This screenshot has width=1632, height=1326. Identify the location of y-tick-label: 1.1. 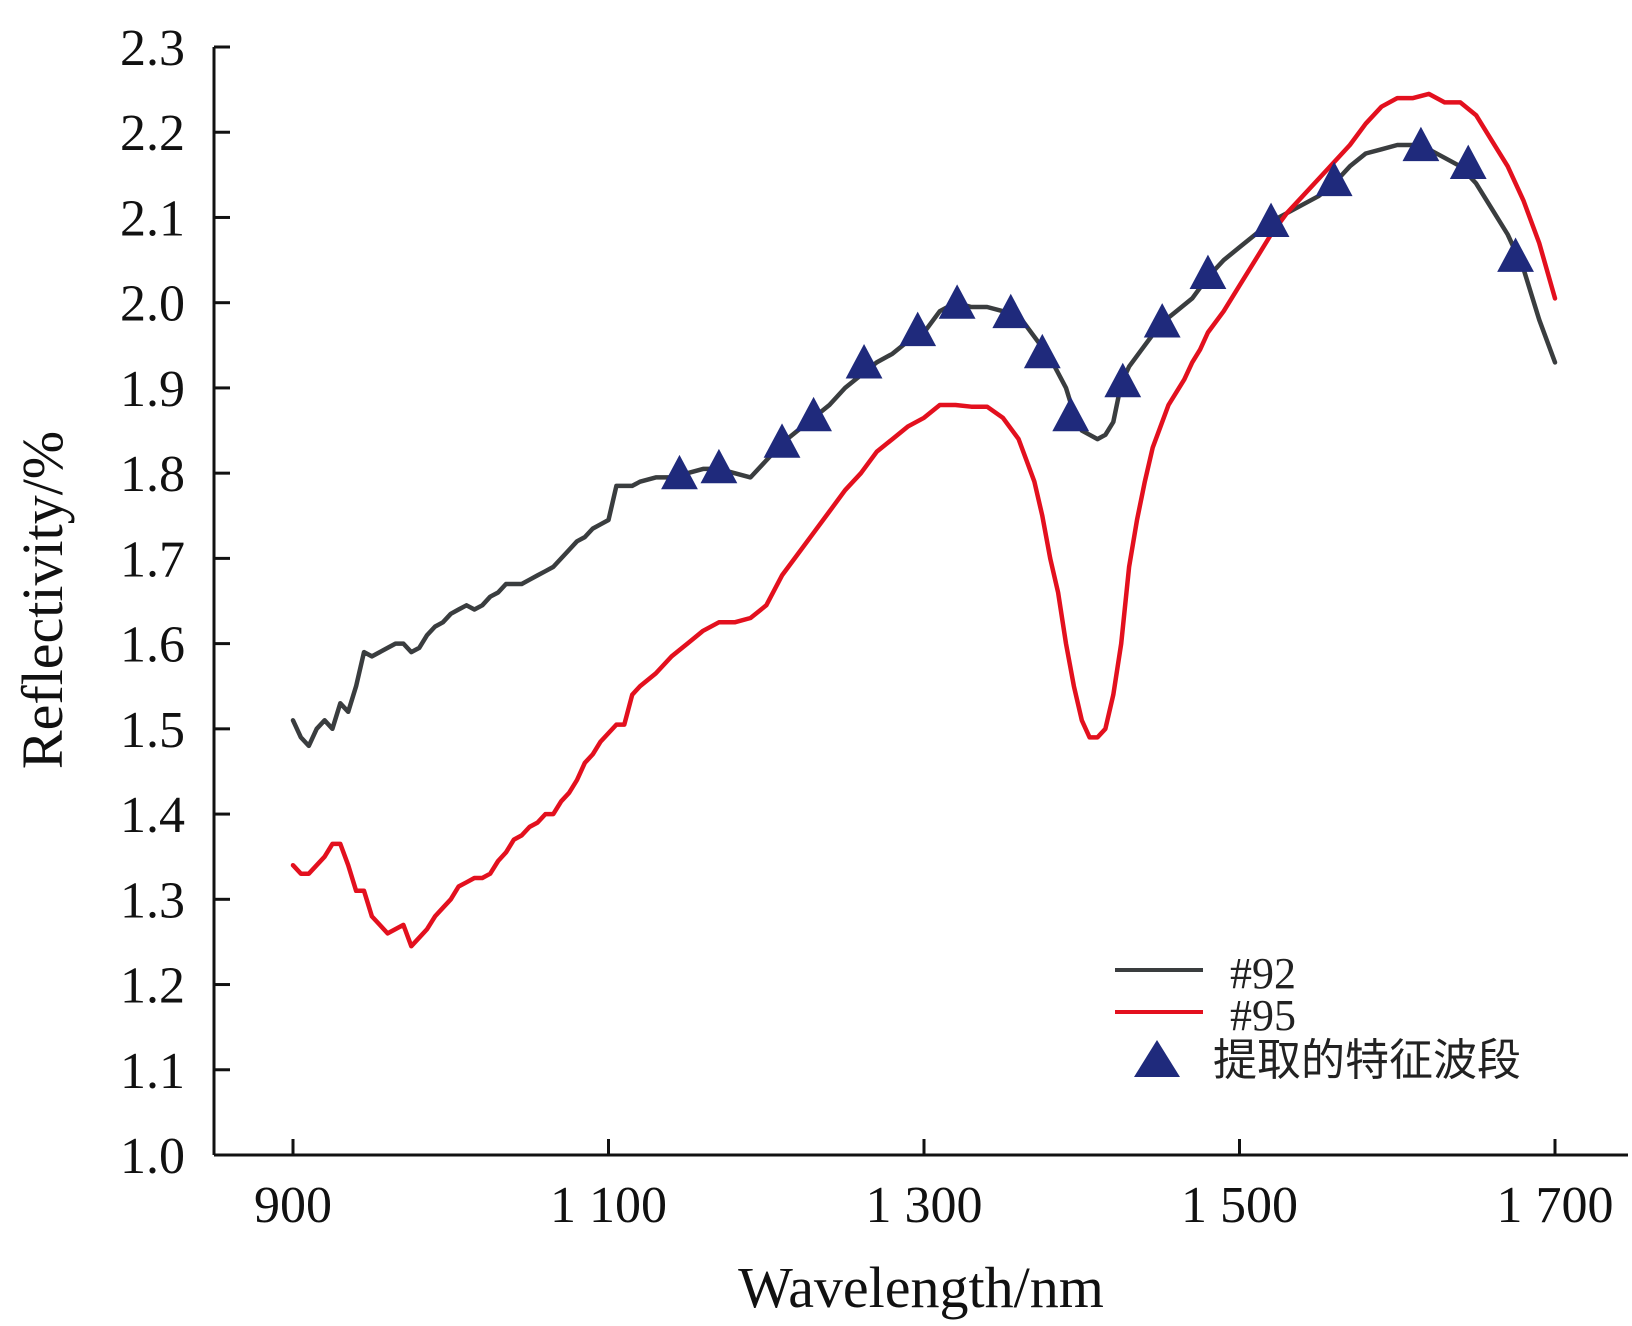
(152, 1071).